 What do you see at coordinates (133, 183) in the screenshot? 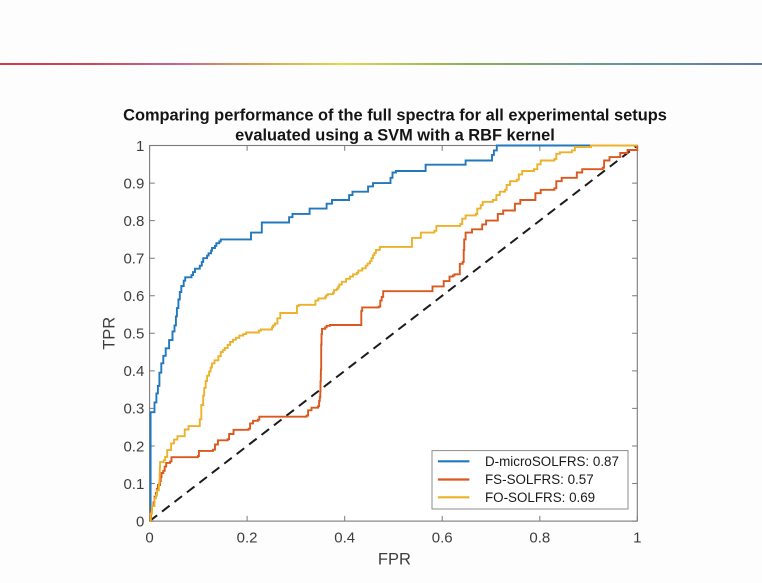
I see `svg-text: 0.9` at bounding box center [133, 183].